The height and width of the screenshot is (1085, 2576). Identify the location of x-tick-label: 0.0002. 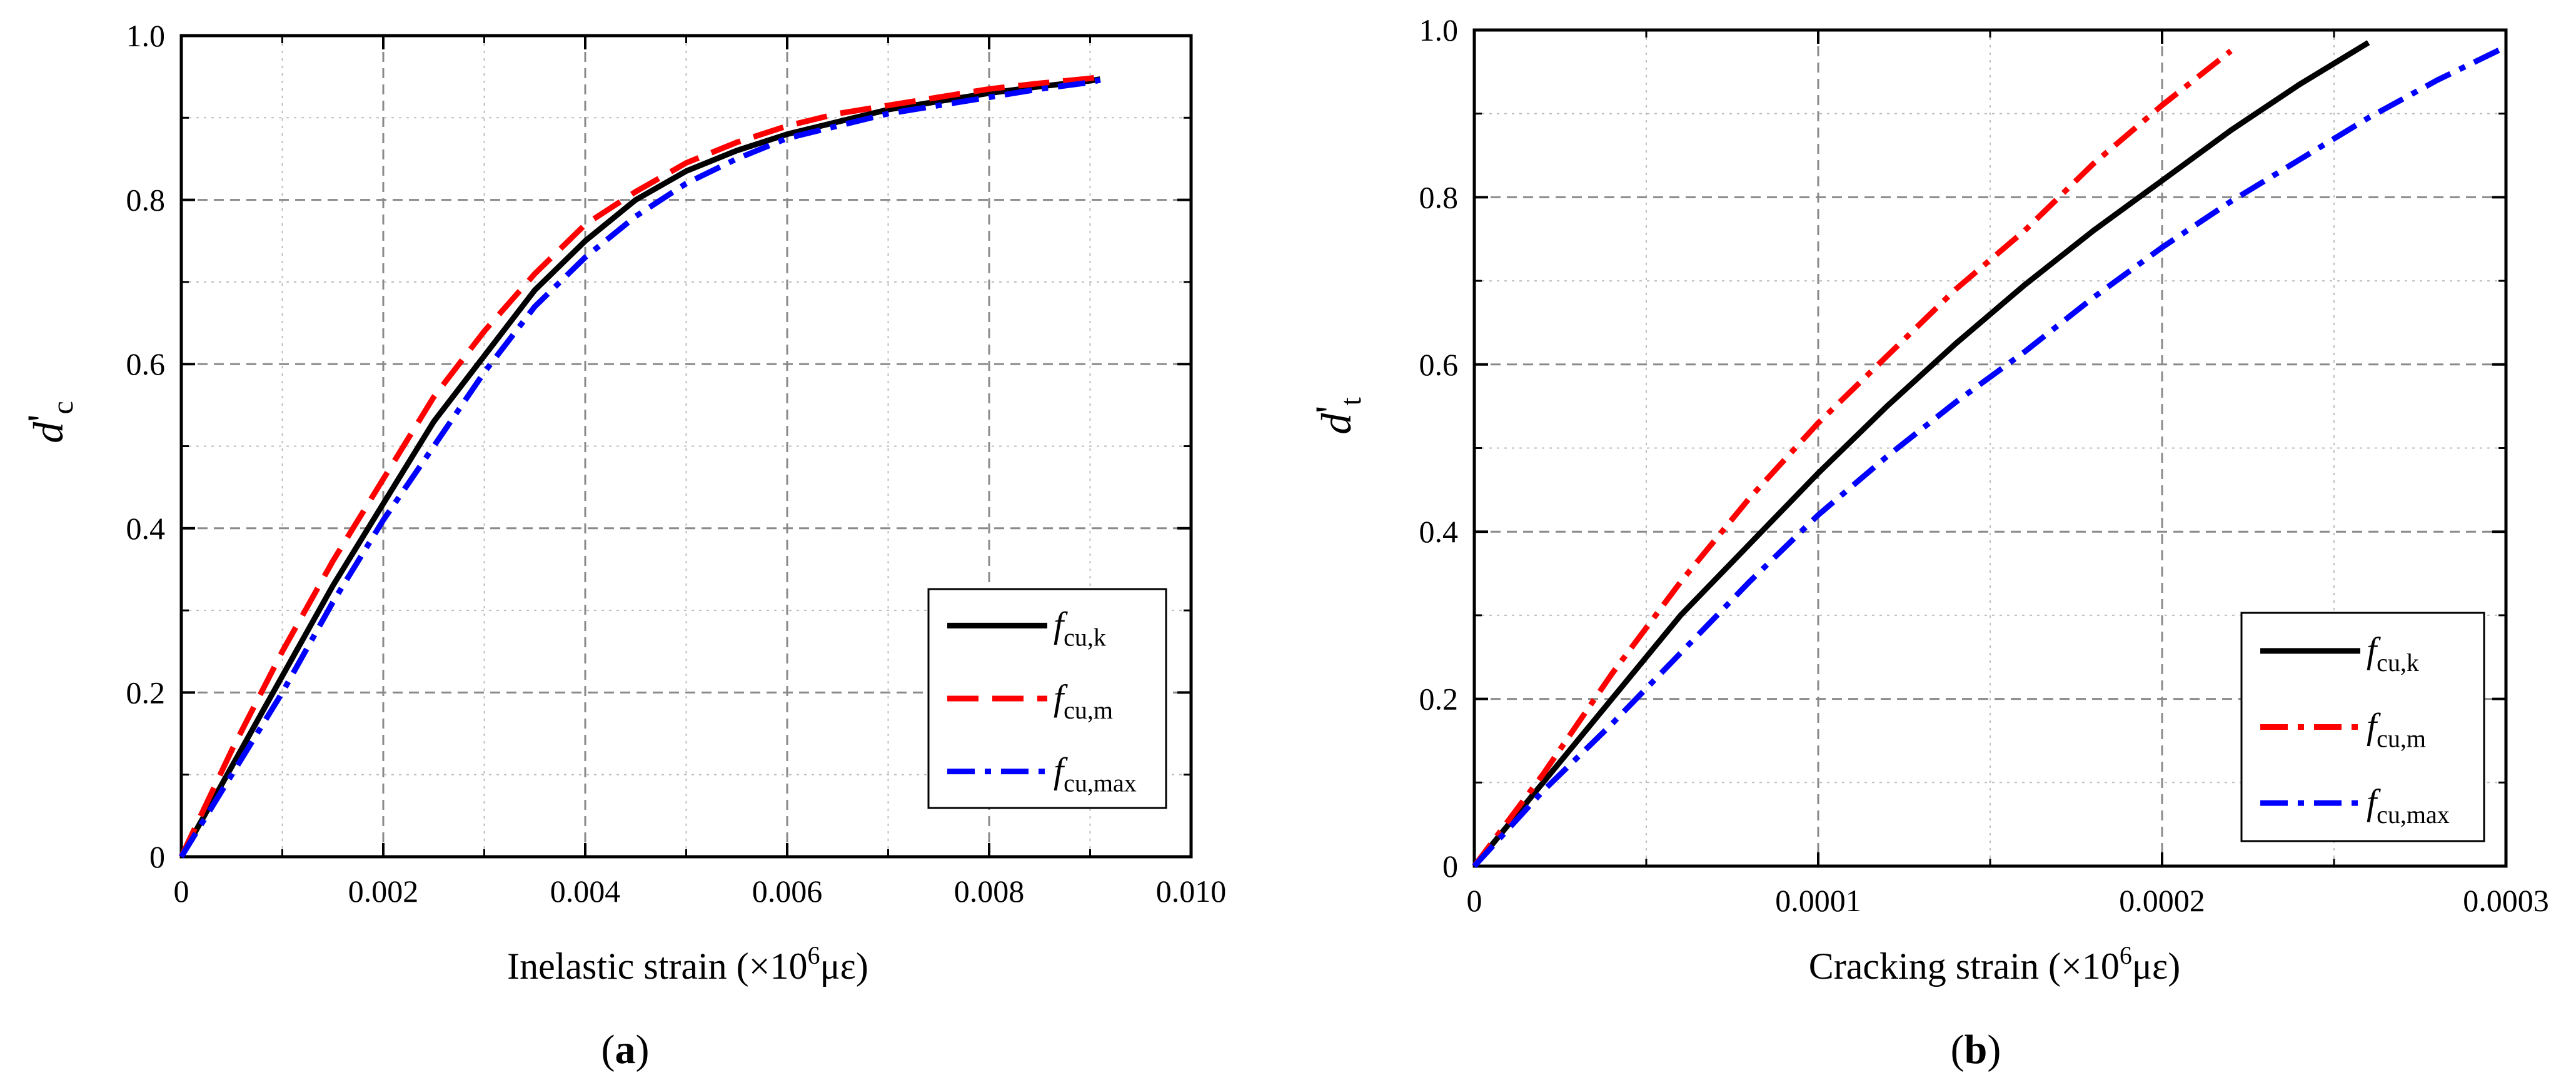
(2162, 901).